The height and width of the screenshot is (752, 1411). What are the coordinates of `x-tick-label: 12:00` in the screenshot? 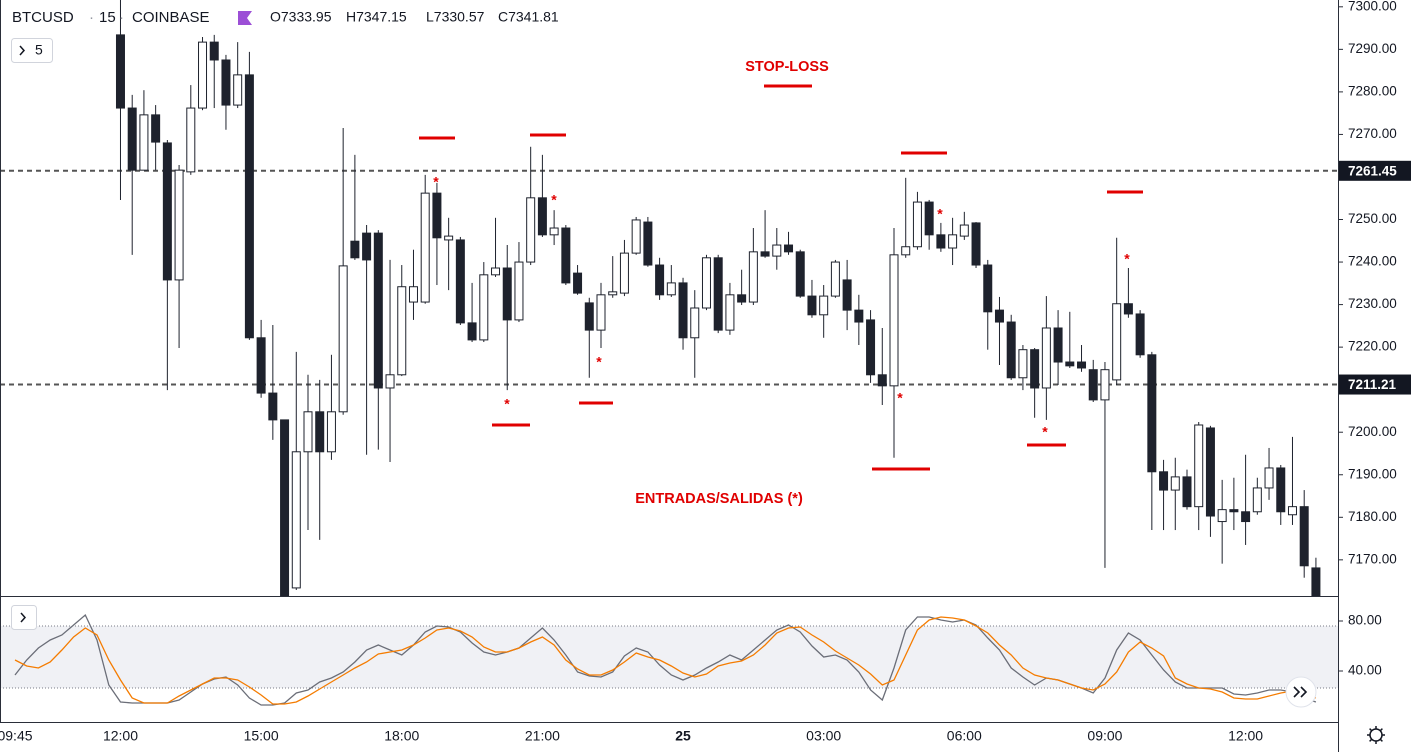 It's located at (120, 736).